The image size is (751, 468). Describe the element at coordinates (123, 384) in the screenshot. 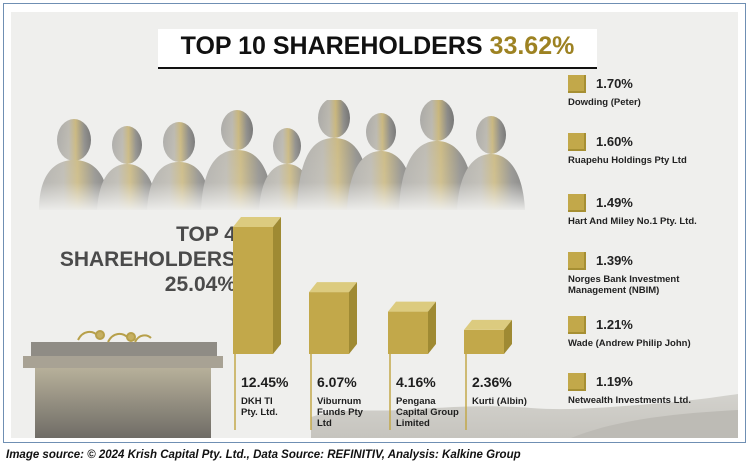

I see `pedestal-illustration` at that location.